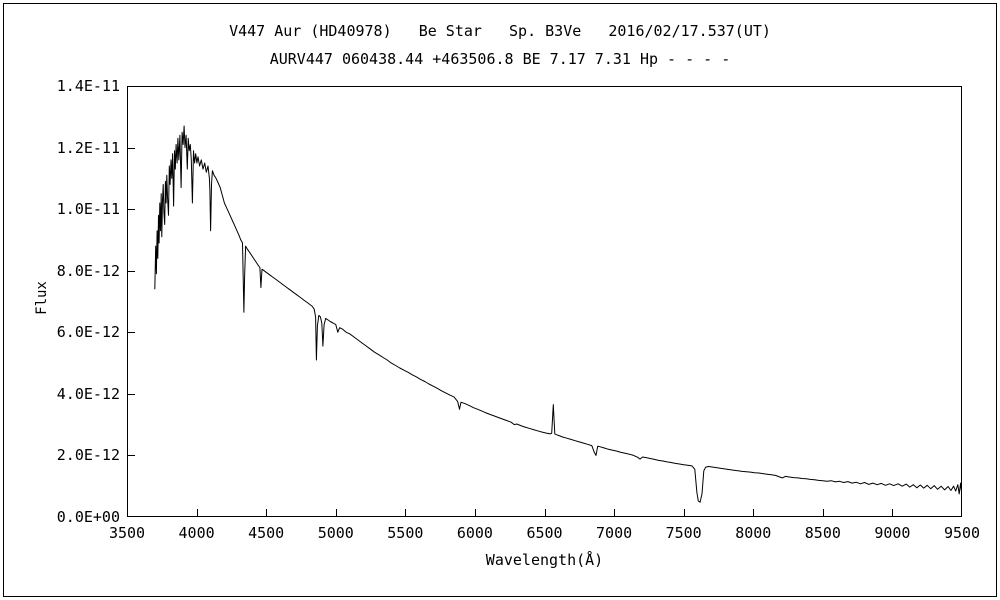 Image resolution: width=1000 pixels, height=600 pixels. I want to click on x-tick-label: 8500, so click(822, 533).